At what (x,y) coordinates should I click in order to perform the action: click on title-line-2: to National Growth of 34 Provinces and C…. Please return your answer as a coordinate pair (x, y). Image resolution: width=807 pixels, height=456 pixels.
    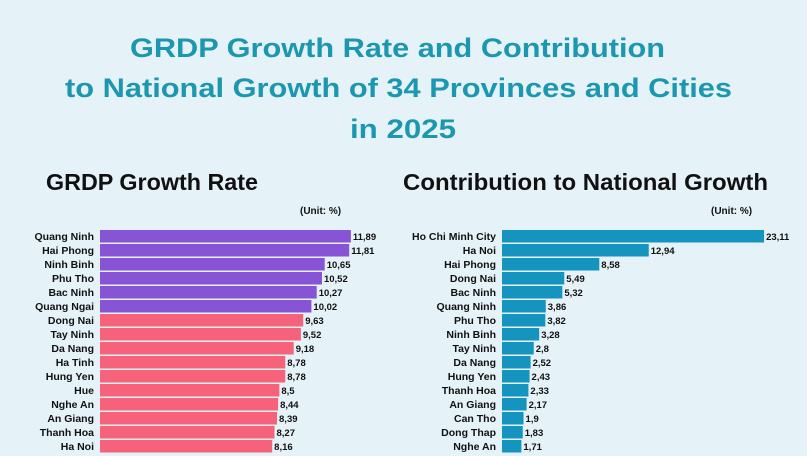
    Looking at the image, I should click on (398, 88).